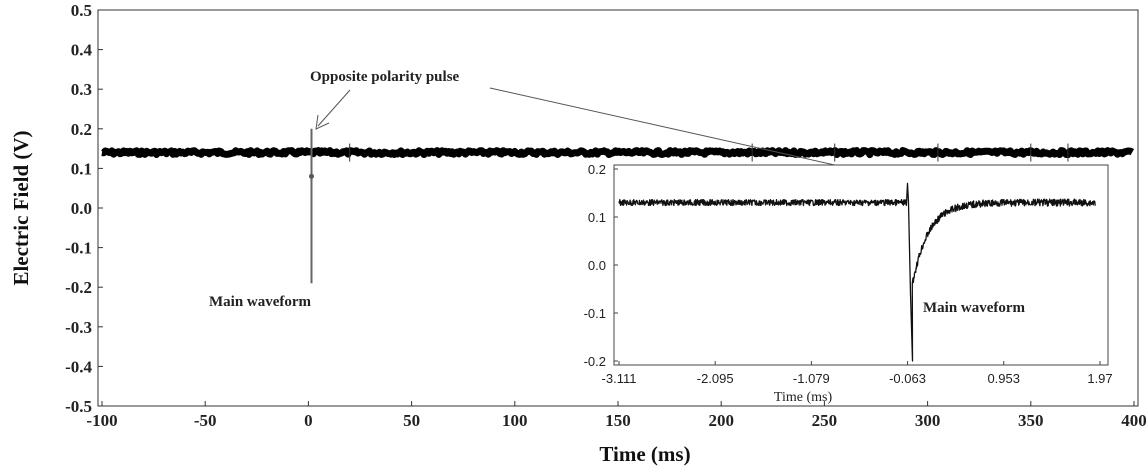 The width and height of the screenshot is (1148, 470). I want to click on main-x-tick-label: -50, so click(205, 420).